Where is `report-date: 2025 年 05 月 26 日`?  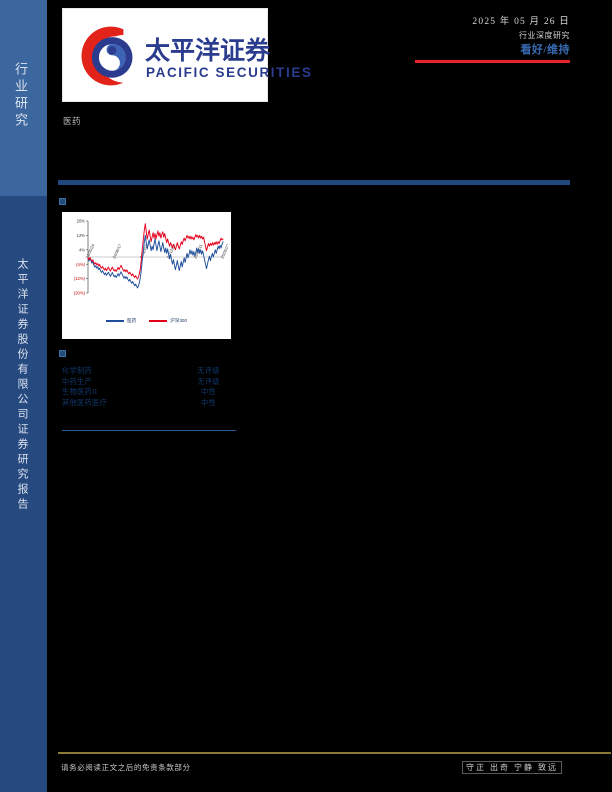 report-date: 2025 年 05 月 26 日 is located at coordinates (521, 22).